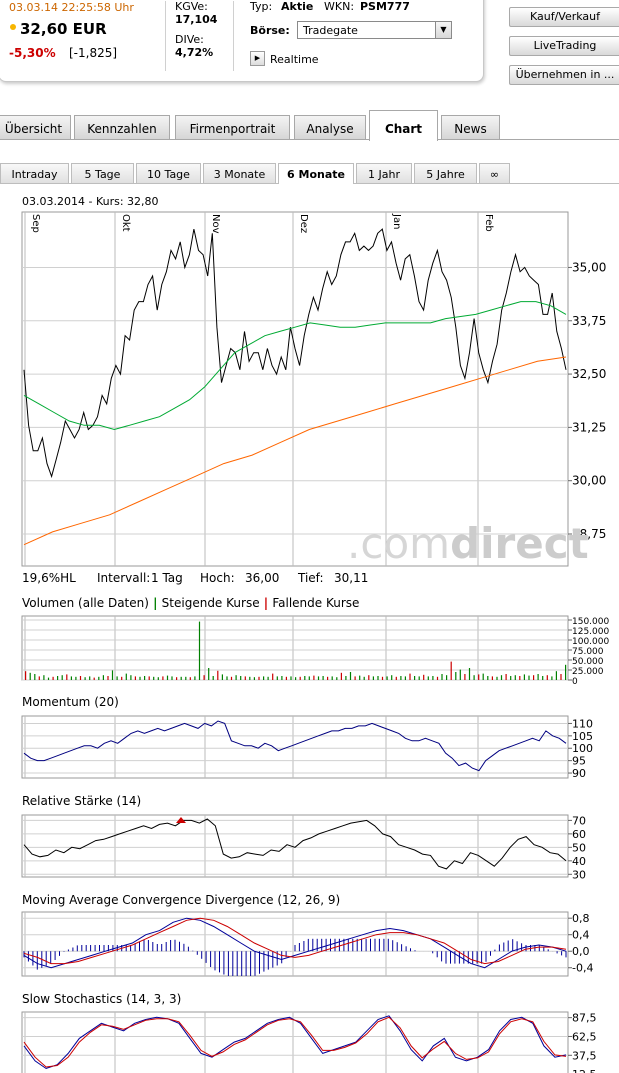 The height and width of the screenshot is (1073, 619). I want to click on chart-header: 03.03.2014 - Kurs: 32,80, so click(90, 201).